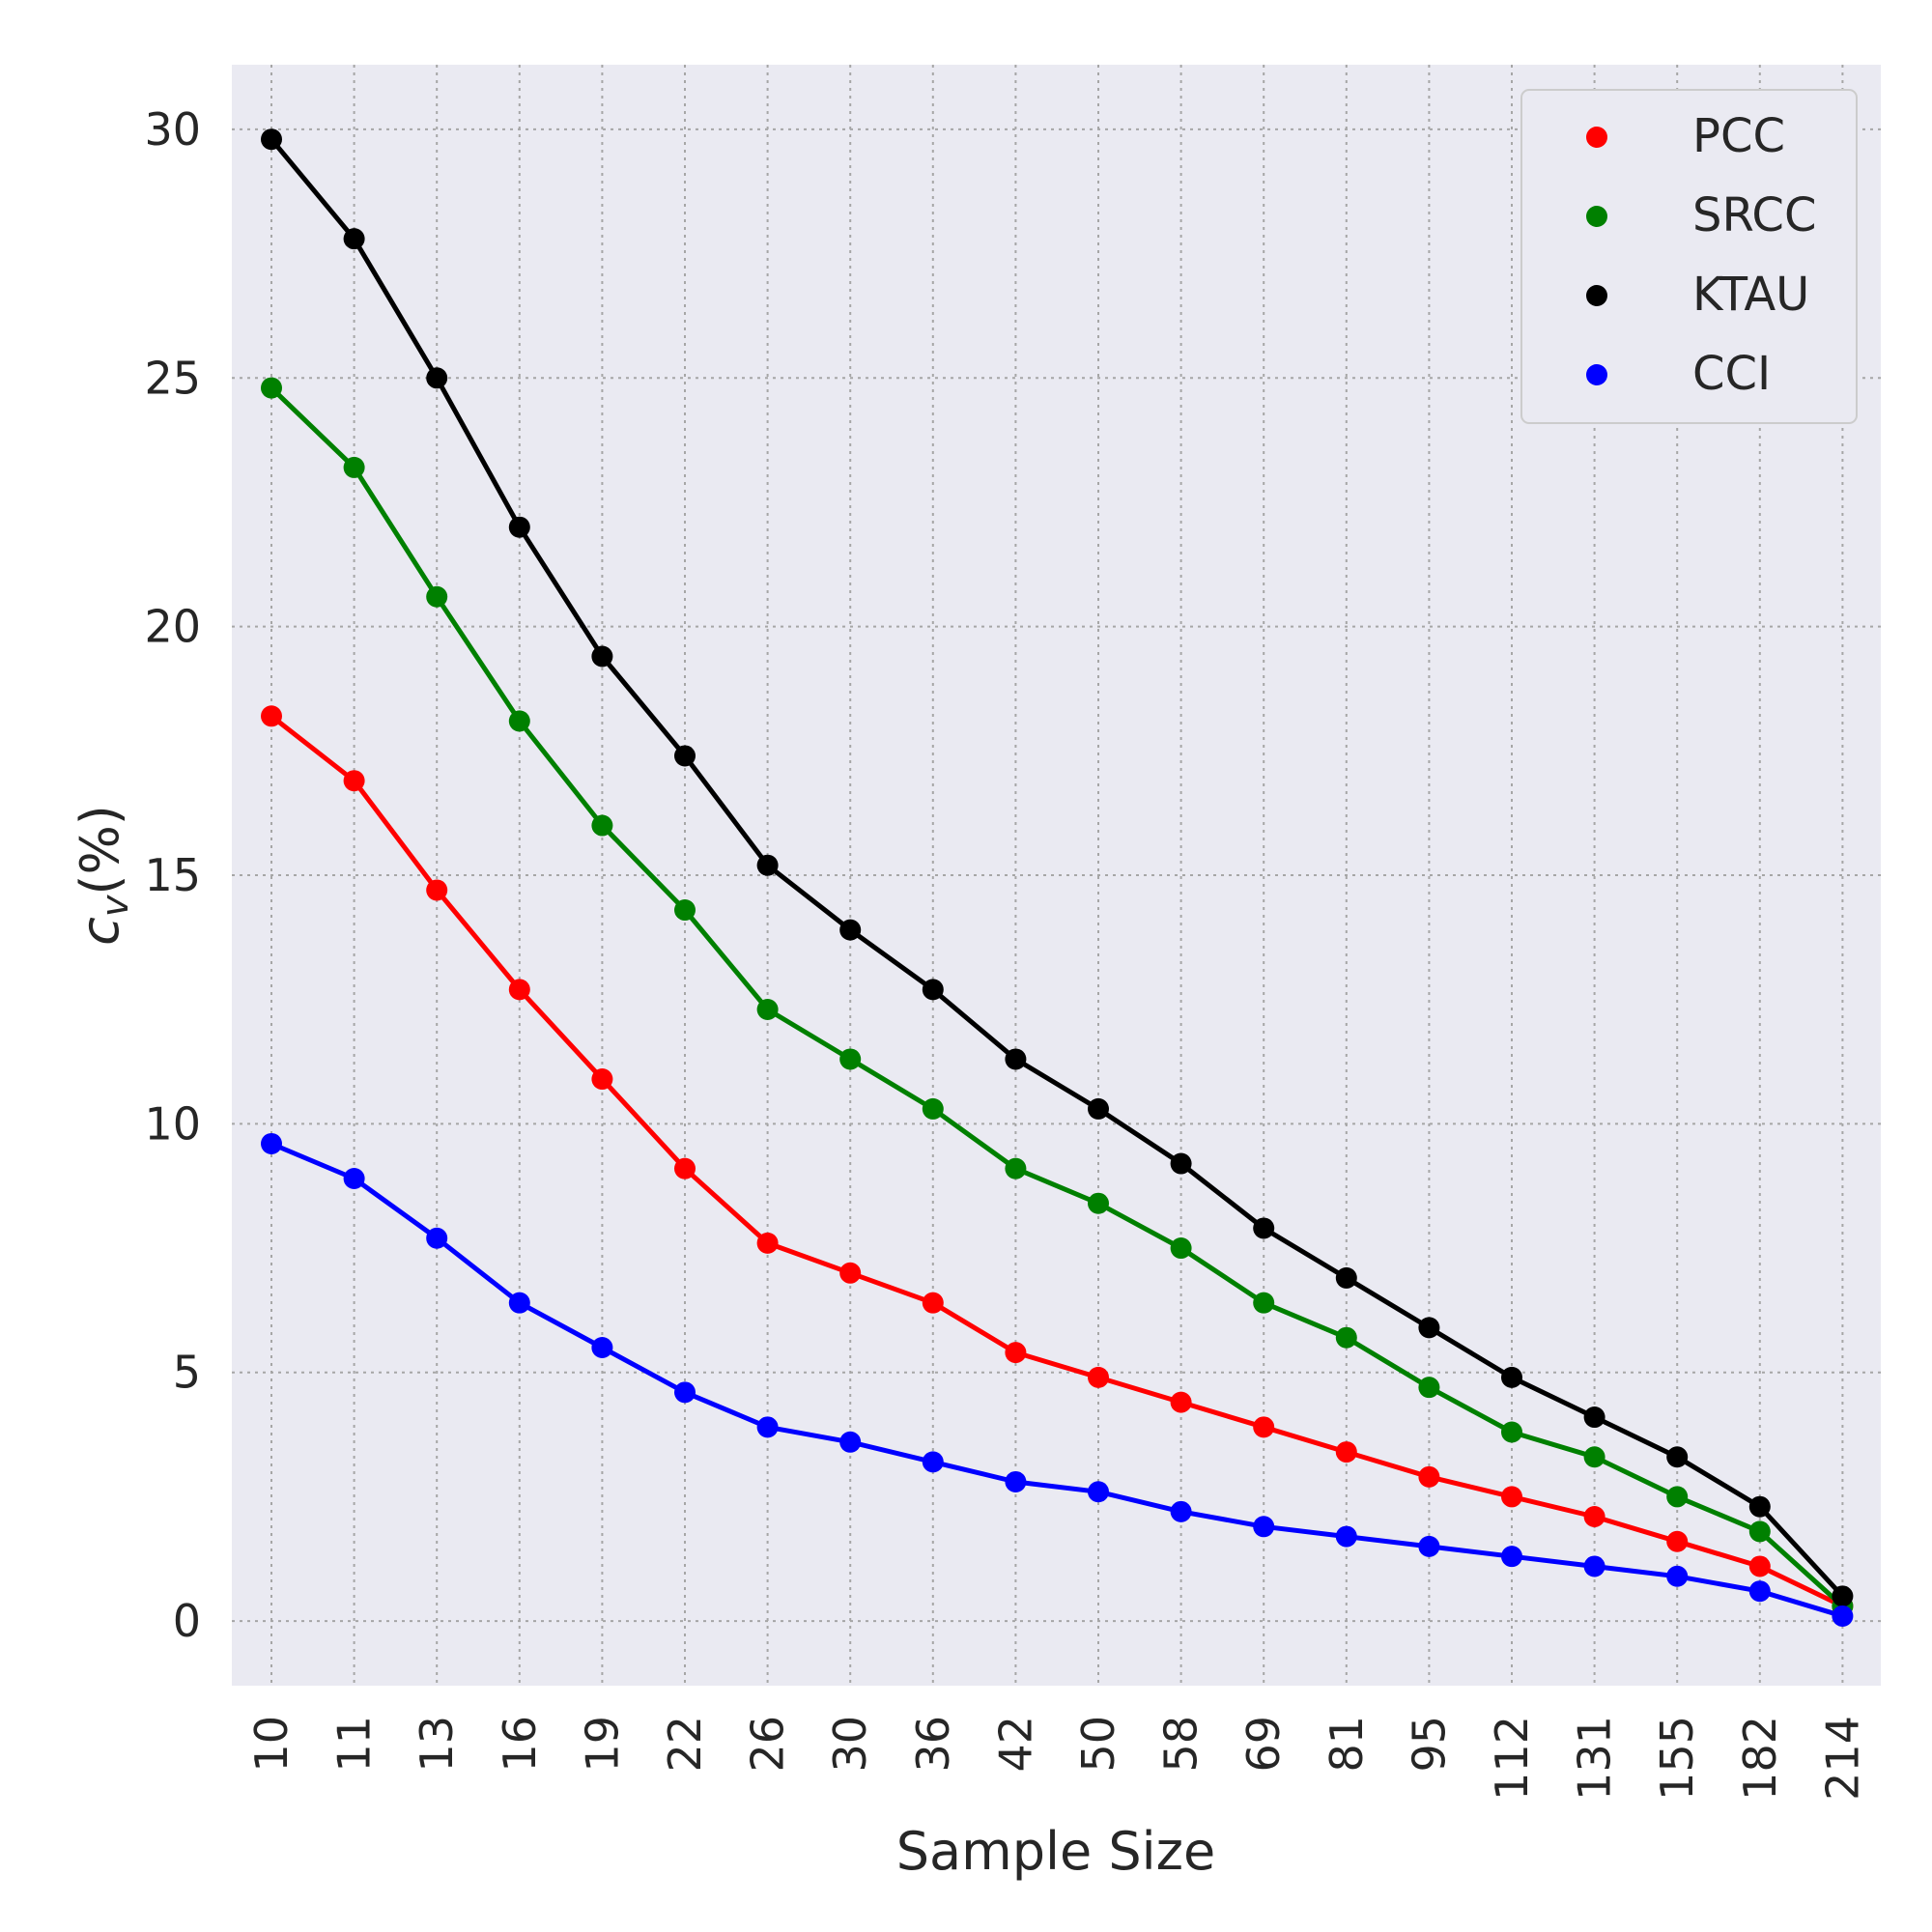  Describe the element at coordinates (1595, 1758) in the screenshot. I see `x-tick-label-131: 131` at that location.